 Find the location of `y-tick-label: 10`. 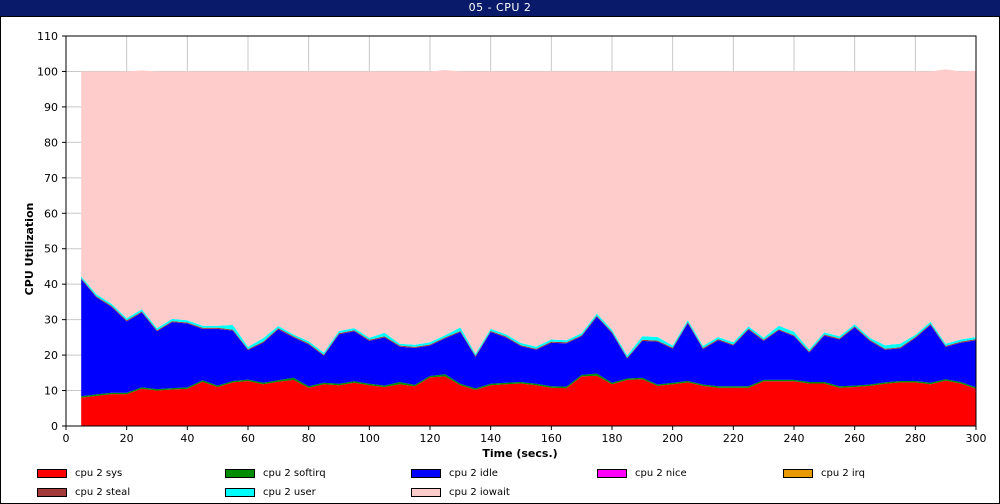

y-tick-label: 10 is located at coordinates (51, 391).